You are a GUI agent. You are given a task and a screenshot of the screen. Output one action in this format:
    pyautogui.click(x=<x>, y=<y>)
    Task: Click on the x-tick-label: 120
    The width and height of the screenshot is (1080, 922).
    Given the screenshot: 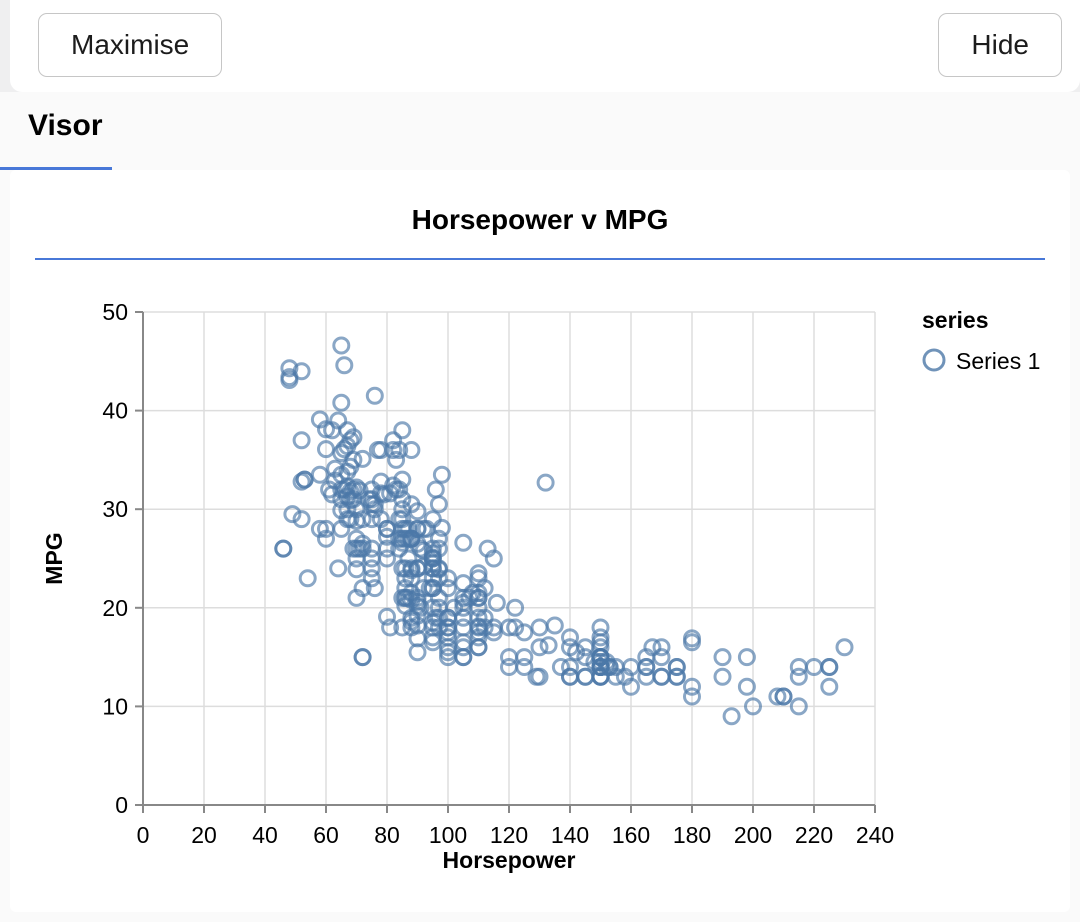 What is the action you would take?
    pyautogui.click(x=509, y=835)
    